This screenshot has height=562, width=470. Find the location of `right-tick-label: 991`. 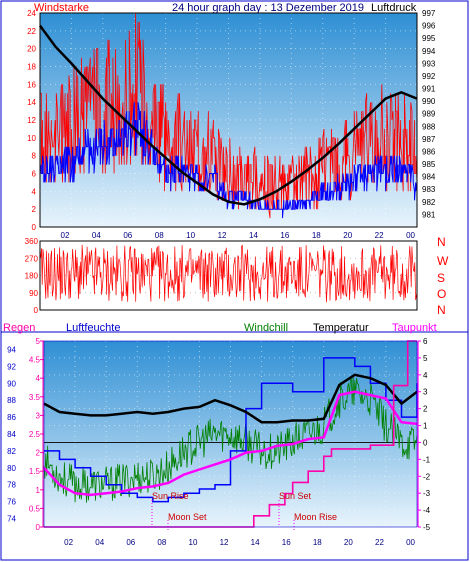

right-tick-label: 991 is located at coordinates (429, 89).